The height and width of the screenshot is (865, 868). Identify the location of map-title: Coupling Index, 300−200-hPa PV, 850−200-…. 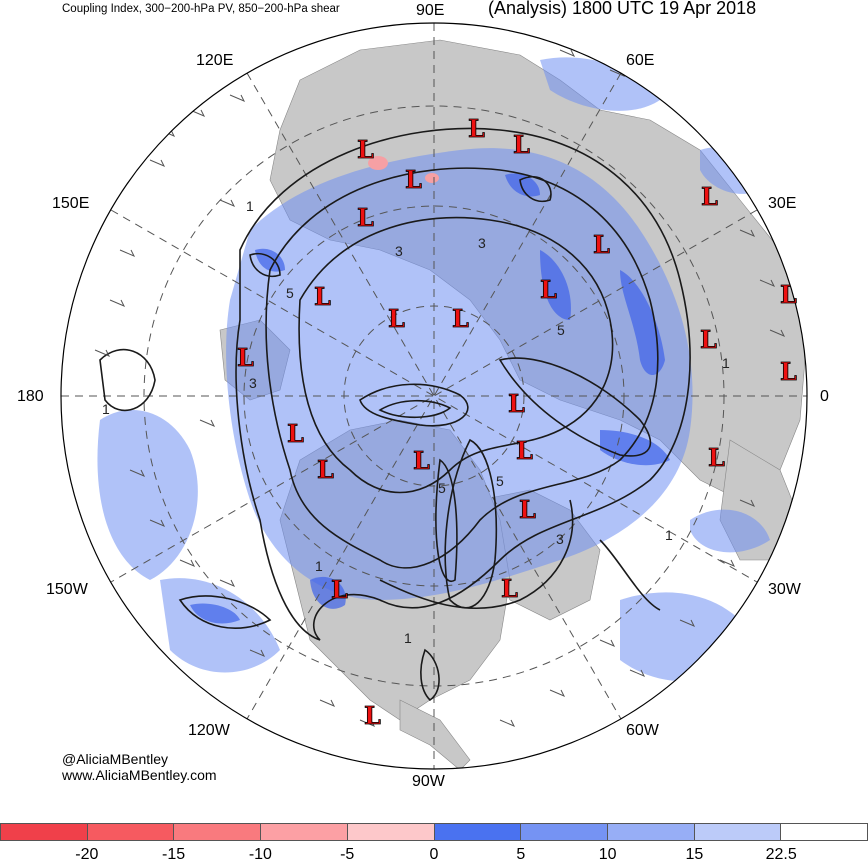
(201, 9).